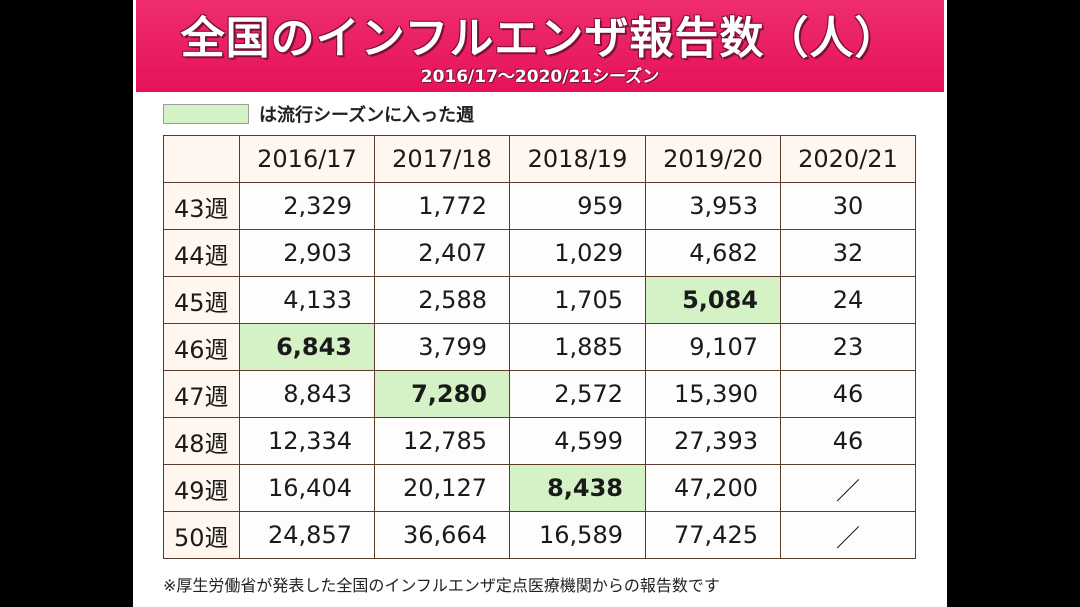 The height and width of the screenshot is (607, 1080). What do you see at coordinates (201, 535) in the screenshot?
I see `week-label: 50週` at bounding box center [201, 535].